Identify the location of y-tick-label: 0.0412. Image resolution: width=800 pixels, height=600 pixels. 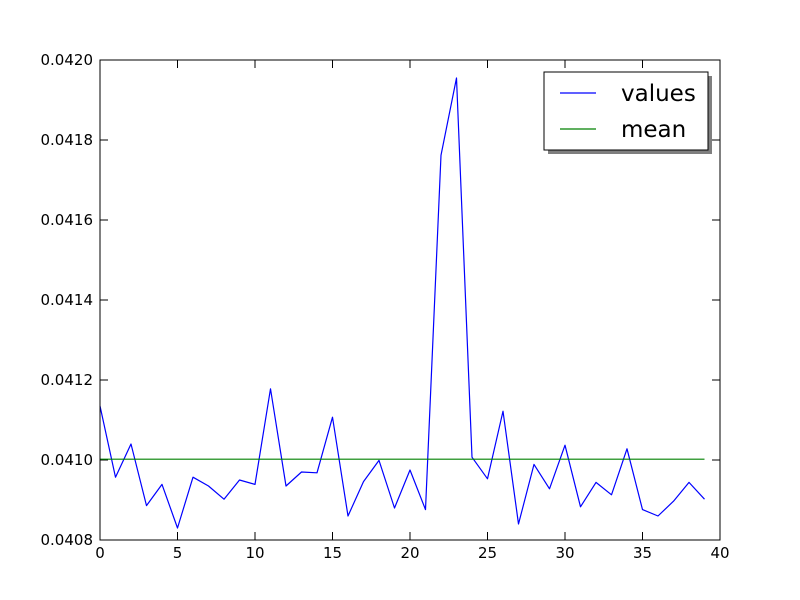
(67, 380).